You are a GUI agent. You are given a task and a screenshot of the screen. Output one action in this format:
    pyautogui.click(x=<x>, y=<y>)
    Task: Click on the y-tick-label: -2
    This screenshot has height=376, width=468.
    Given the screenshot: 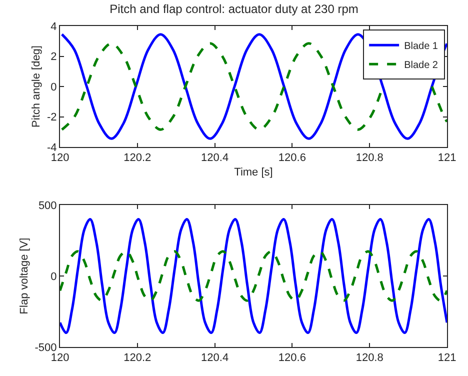 What is the action you would take?
    pyautogui.click(x=52, y=118)
    